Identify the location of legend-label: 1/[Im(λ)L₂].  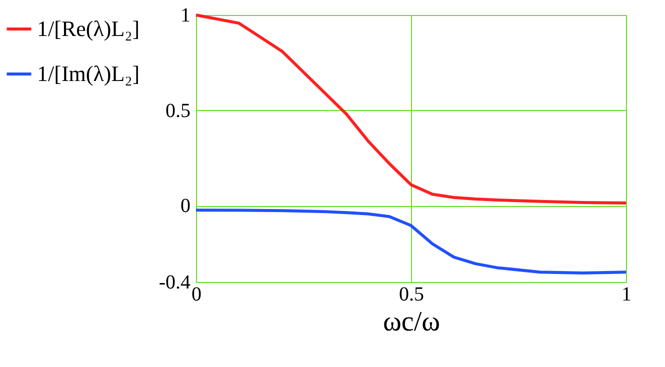
(88, 73).